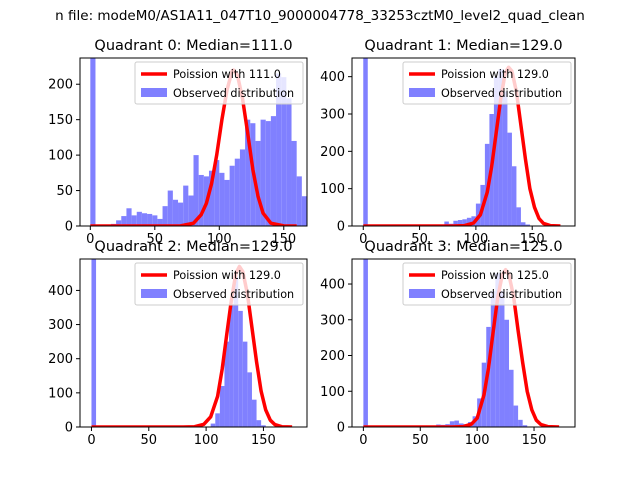  I want to click on y-tick-label: 50, so click(64, 191).